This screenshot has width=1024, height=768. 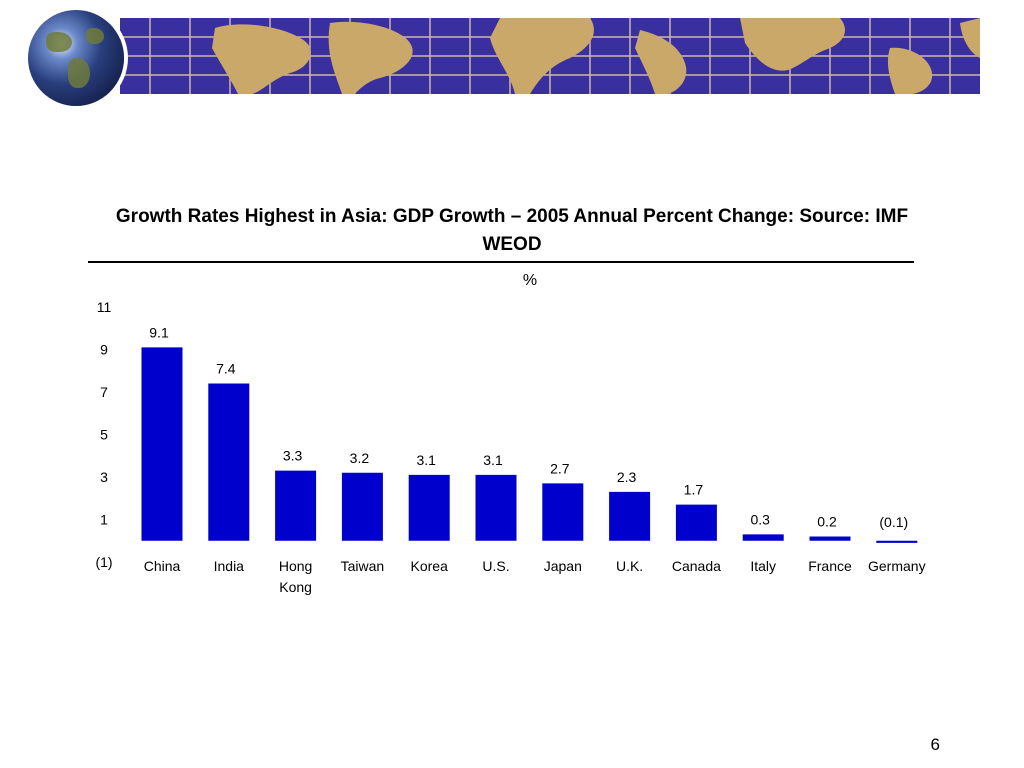 I want to click on bar-value-label: 0.3, so click(x=760, y=519).